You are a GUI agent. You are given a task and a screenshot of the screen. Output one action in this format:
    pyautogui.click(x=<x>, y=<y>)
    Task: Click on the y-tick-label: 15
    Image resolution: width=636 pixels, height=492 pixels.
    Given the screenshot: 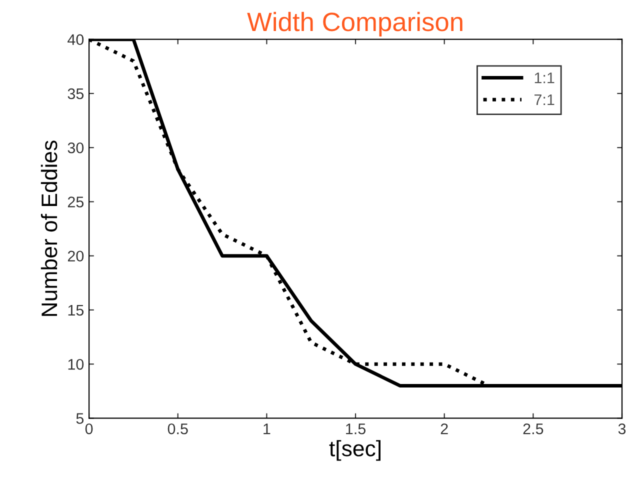 What is the action you would take?
    pyautogui.click(x=76, y=310)
    